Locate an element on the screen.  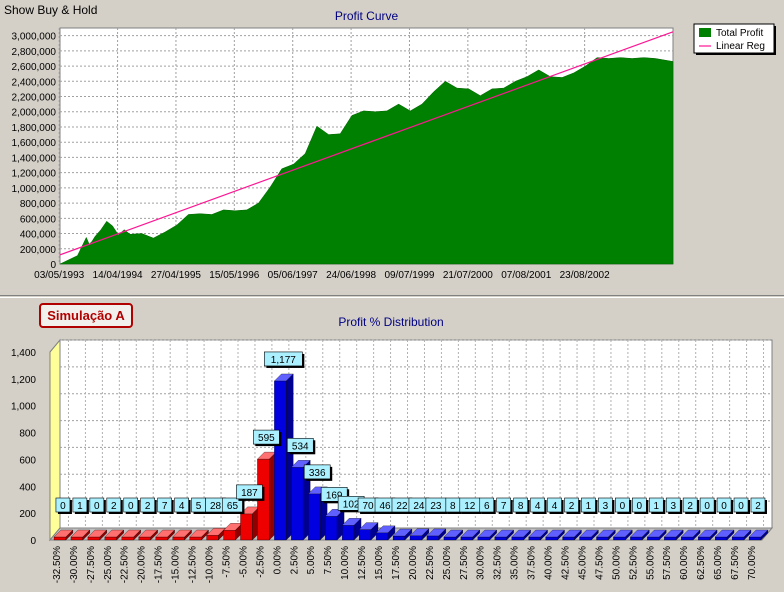
x-tick-label: -15.00% is located at coordinates (176, 564).